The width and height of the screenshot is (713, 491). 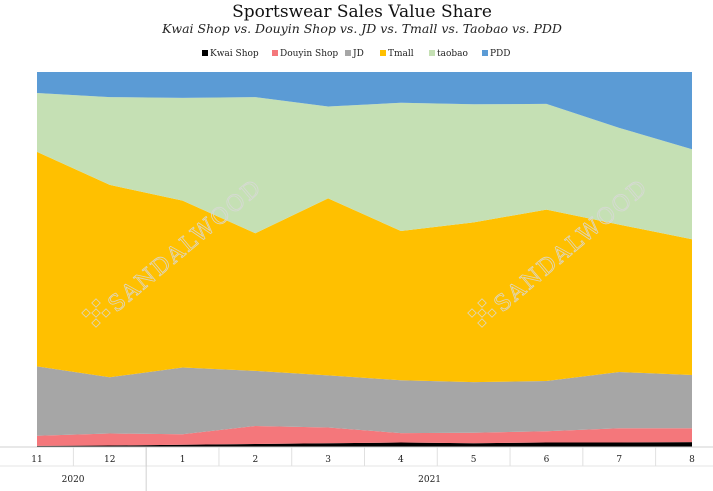 What do you see at coordinates (619, 460) in the screenshot?
I see `x-tick-label: 7` at bounding box center [619, 460].